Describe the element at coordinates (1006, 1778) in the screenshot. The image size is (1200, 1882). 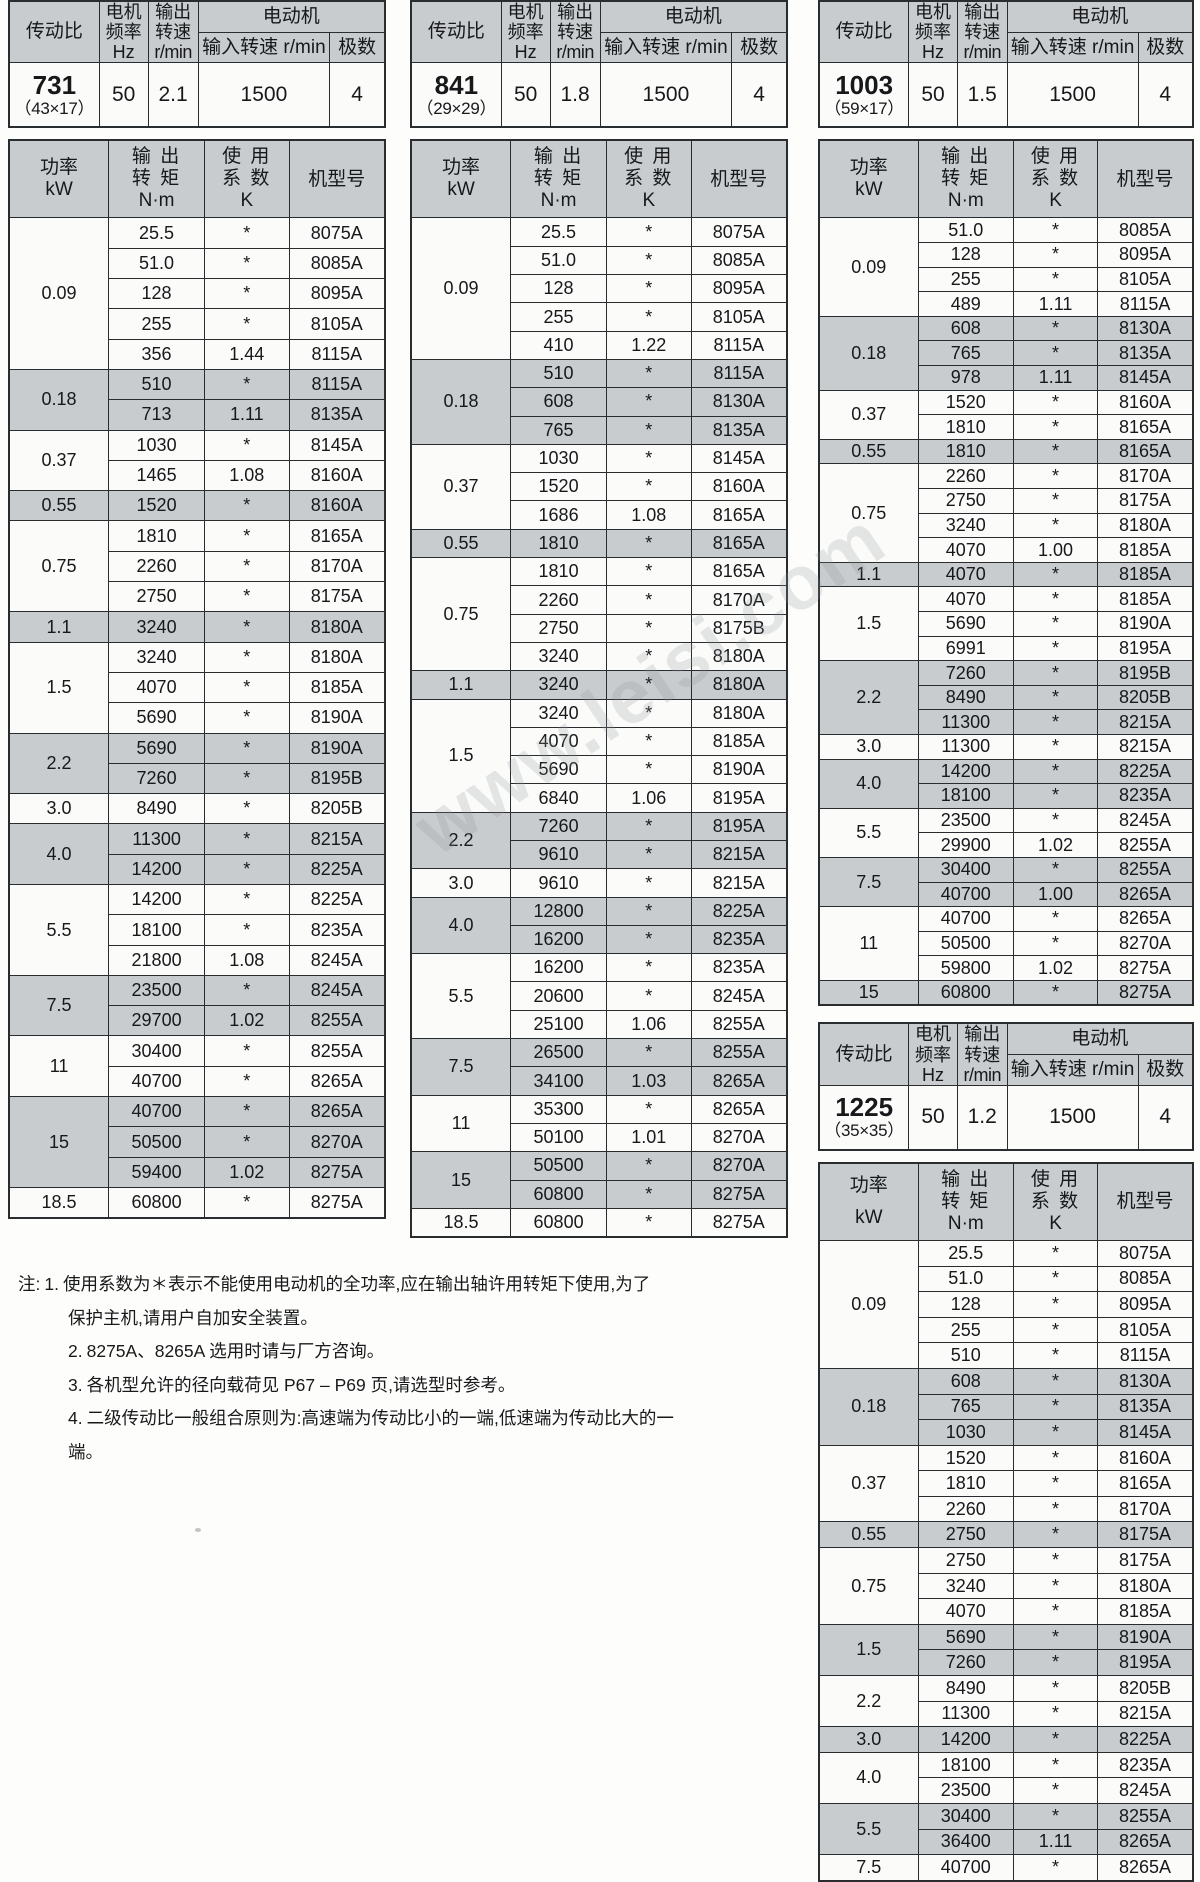
I see `table-row: 4.0 18100 * 8235A` at that location.